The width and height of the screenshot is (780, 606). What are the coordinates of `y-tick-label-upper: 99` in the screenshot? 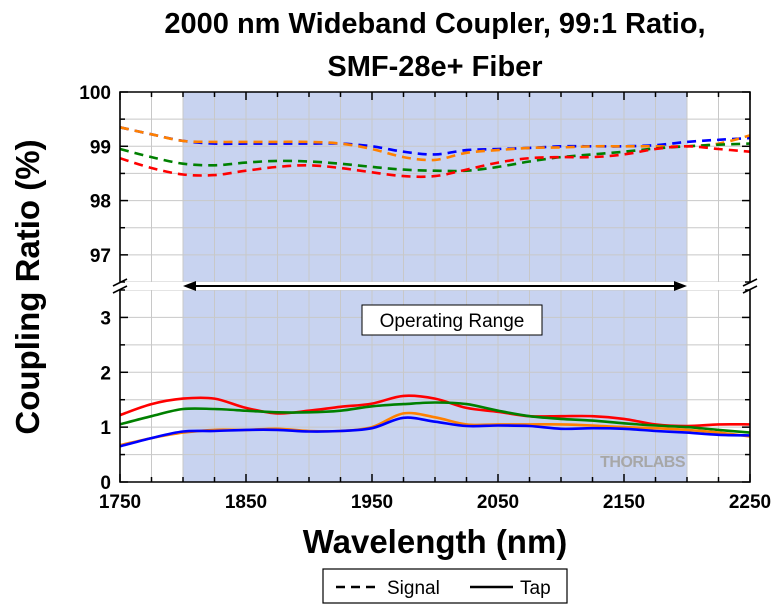 It's located at (100, 147).